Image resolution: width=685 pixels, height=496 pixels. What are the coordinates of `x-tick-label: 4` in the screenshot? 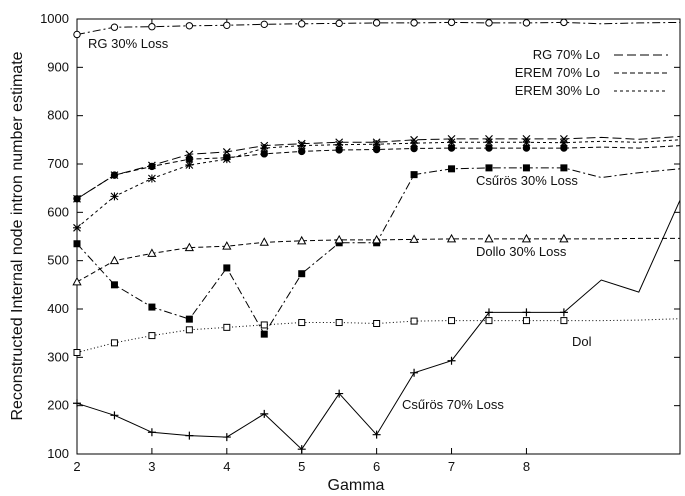 It's located at (226, 466).